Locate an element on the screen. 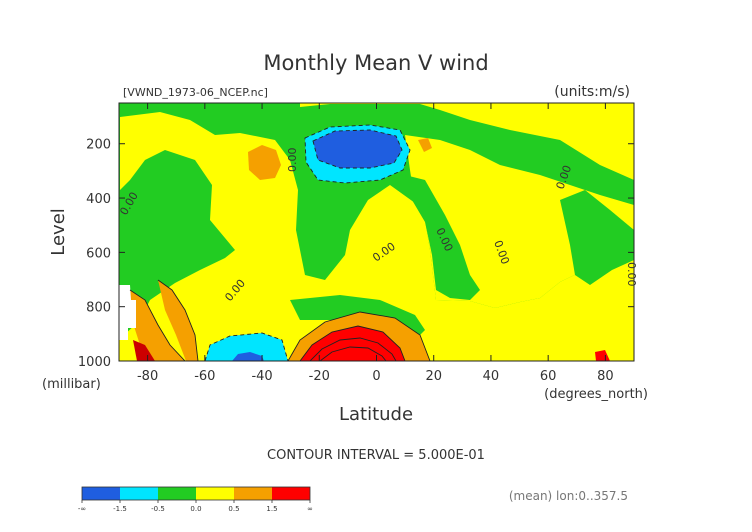  field-region-red-polar is located at coordinates (144, 350).